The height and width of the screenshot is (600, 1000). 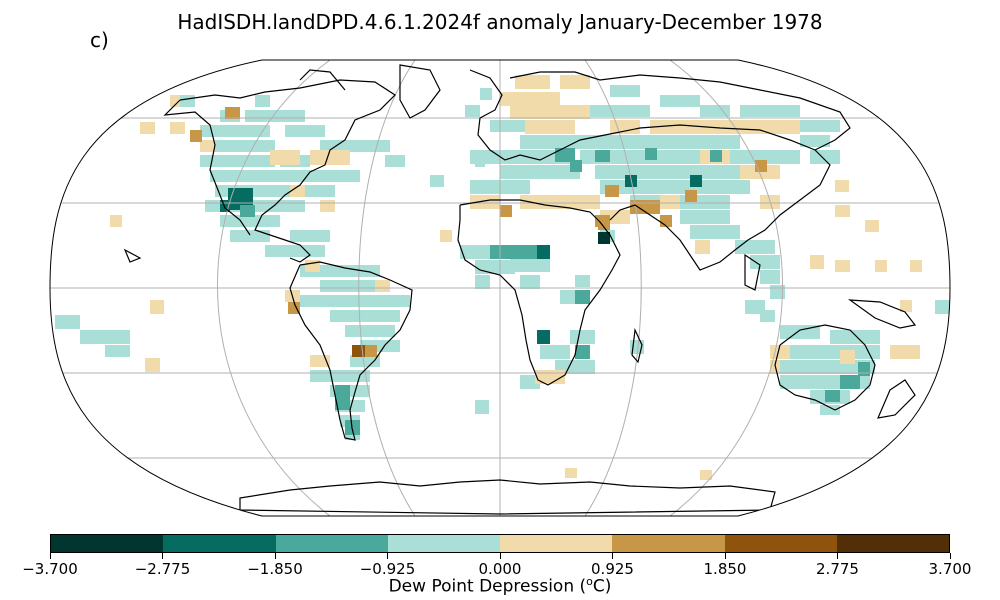 What do you see at coordinates (725, 569) in the screenshot?
I see `colorbar-tick-label: 1.850` at bounding box center [725, 569].